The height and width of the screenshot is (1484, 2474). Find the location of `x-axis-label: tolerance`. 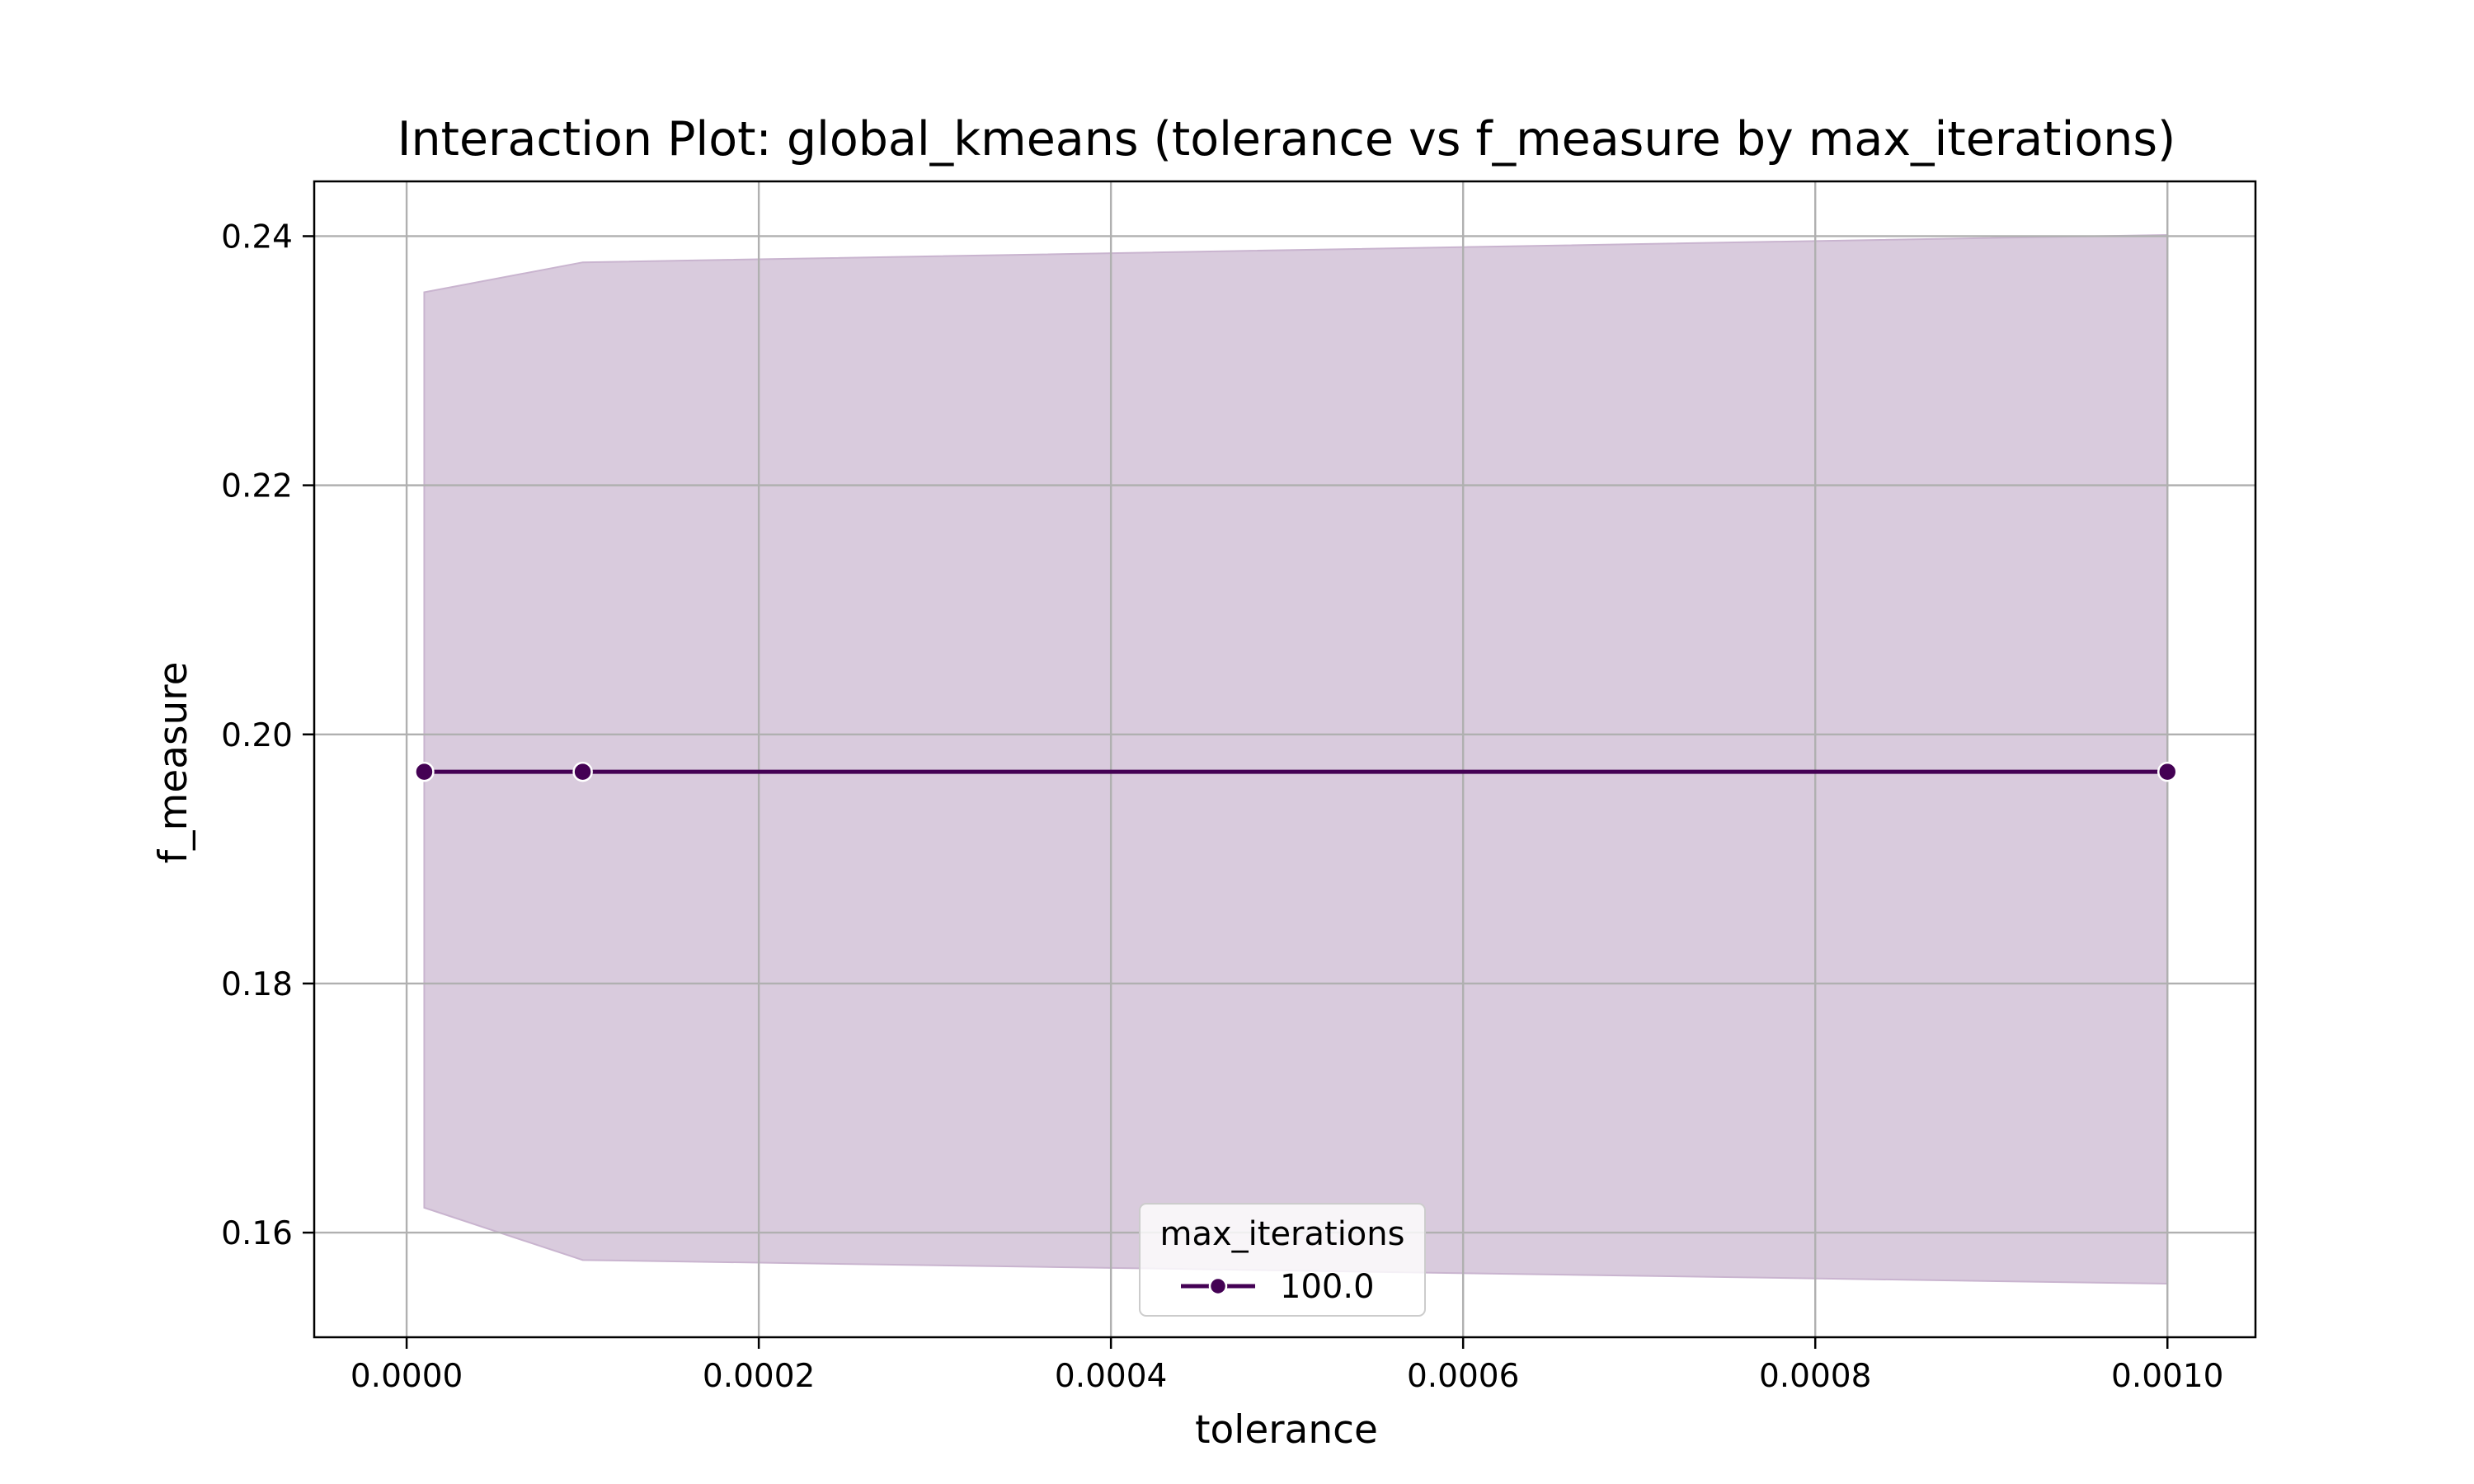

x-axis-label: tolerance is located at coordinates (1286, 1430).